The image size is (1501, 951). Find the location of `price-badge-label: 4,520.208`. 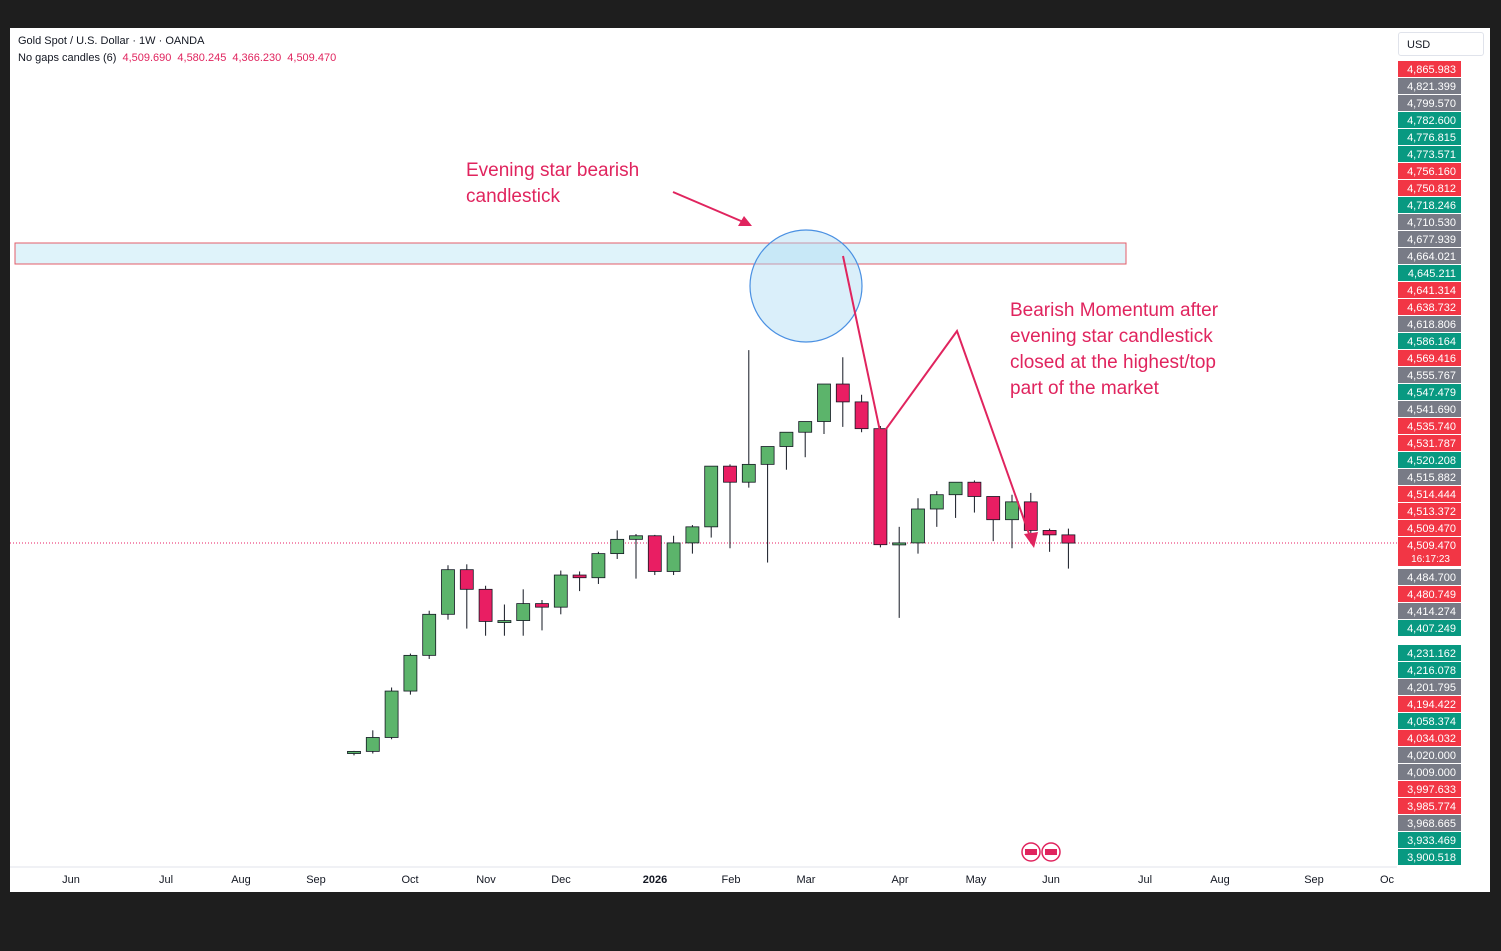

price-badge-label: 4,520.208 is located at coordinates (1431, 461).